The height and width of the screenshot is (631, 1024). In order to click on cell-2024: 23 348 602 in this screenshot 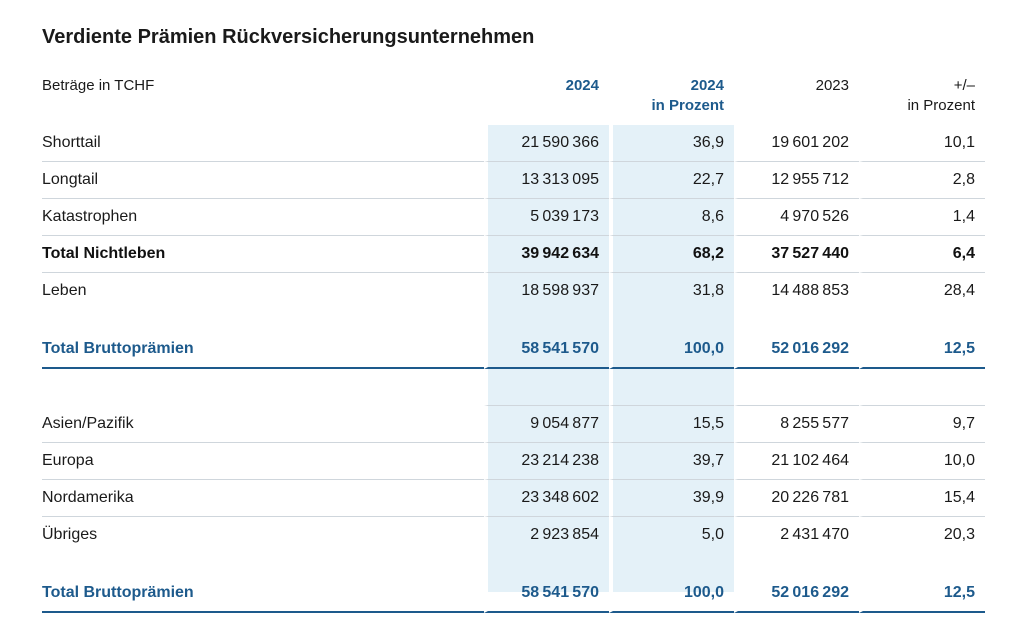, I will do `click(546, 498)`.